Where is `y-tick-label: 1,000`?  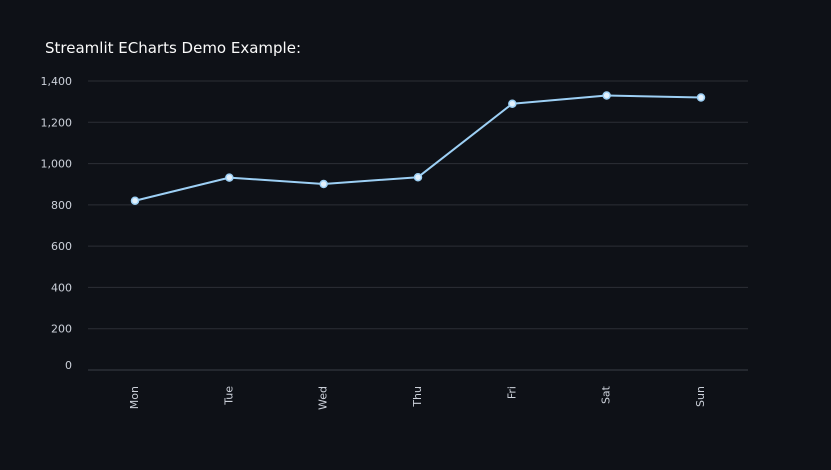
y-tick-label: 1,000 is located at coordinates (57, 164).